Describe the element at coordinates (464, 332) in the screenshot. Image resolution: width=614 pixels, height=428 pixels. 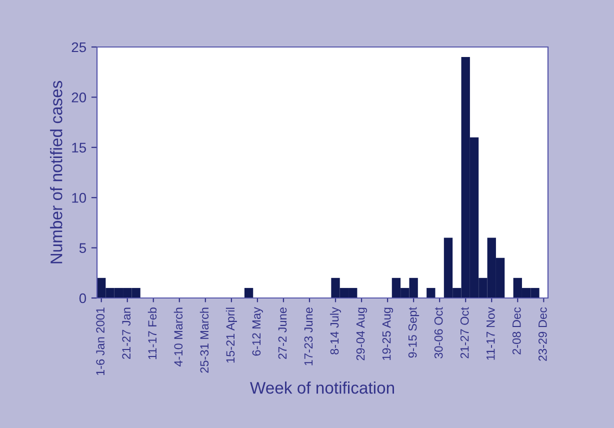
I see `x-tick-label: 21-27 Oct` at that location.